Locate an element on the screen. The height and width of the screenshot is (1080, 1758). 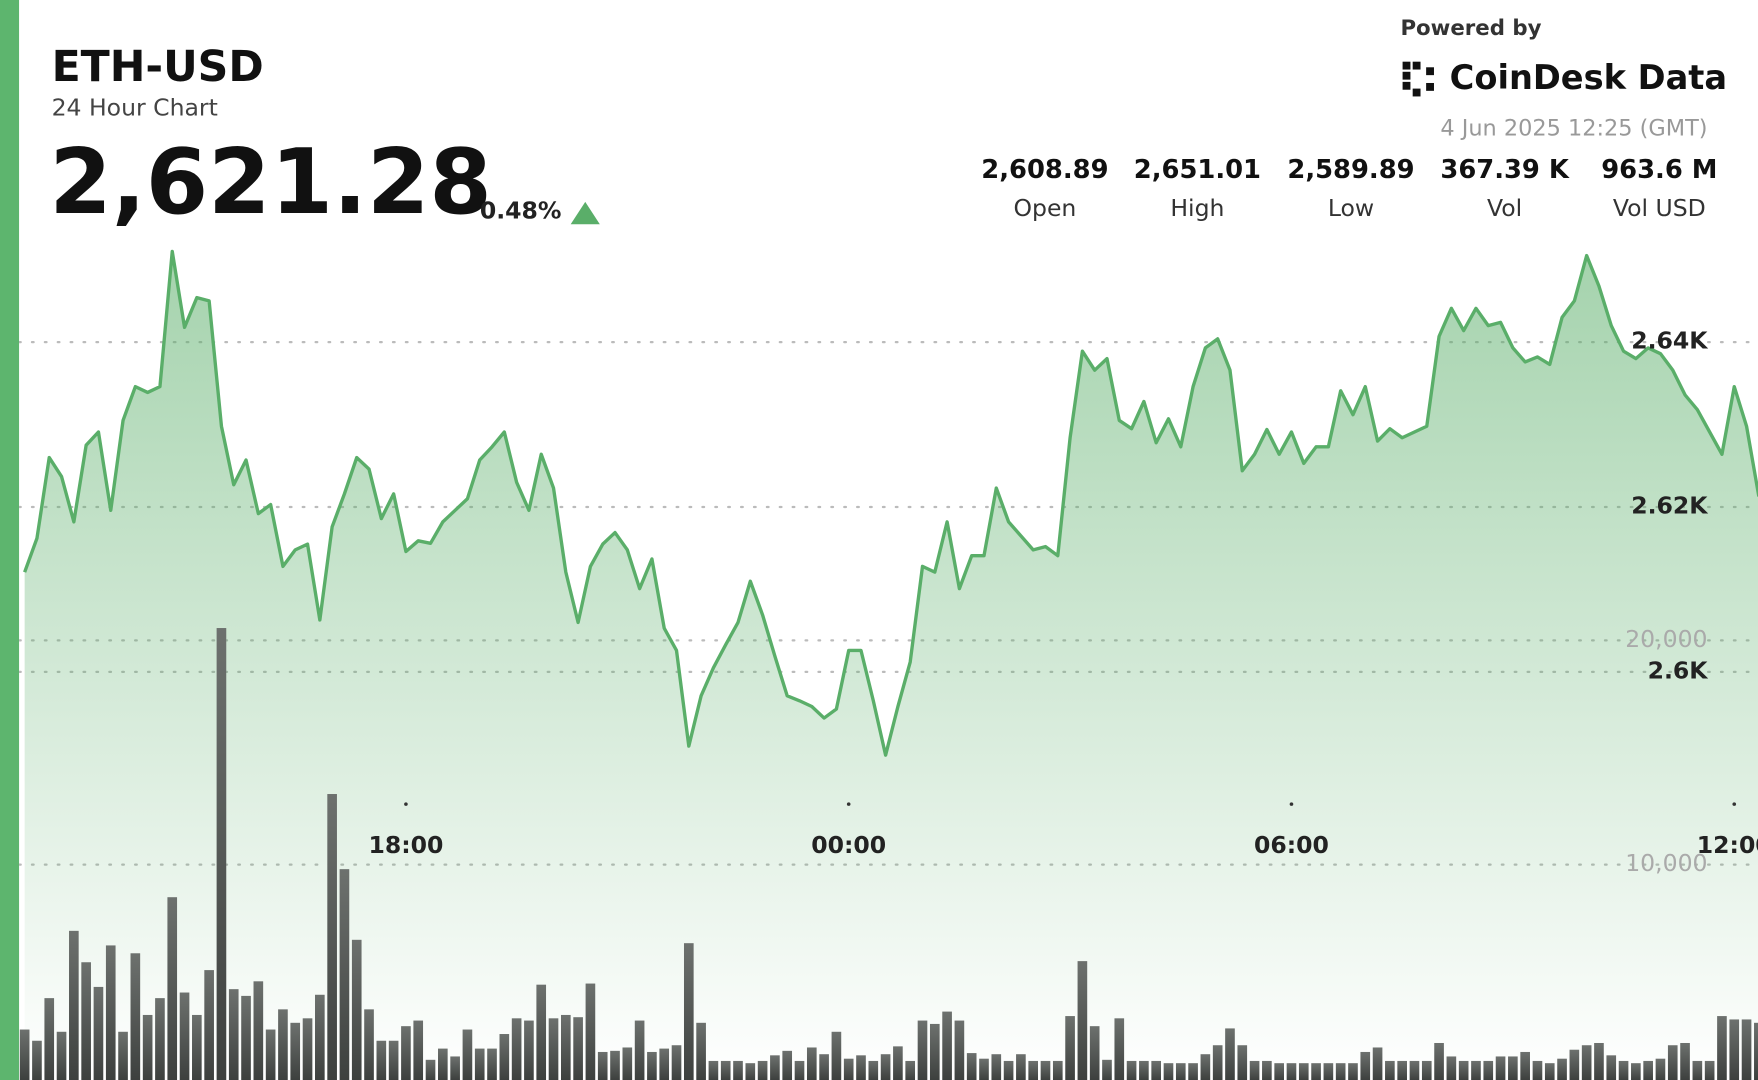
x-tick-label: 06:00 is located at coordinates (1291, 845).